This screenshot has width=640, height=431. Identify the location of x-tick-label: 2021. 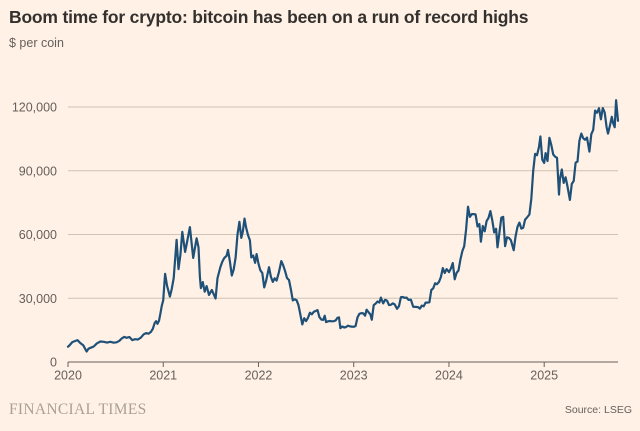
(163, 376).